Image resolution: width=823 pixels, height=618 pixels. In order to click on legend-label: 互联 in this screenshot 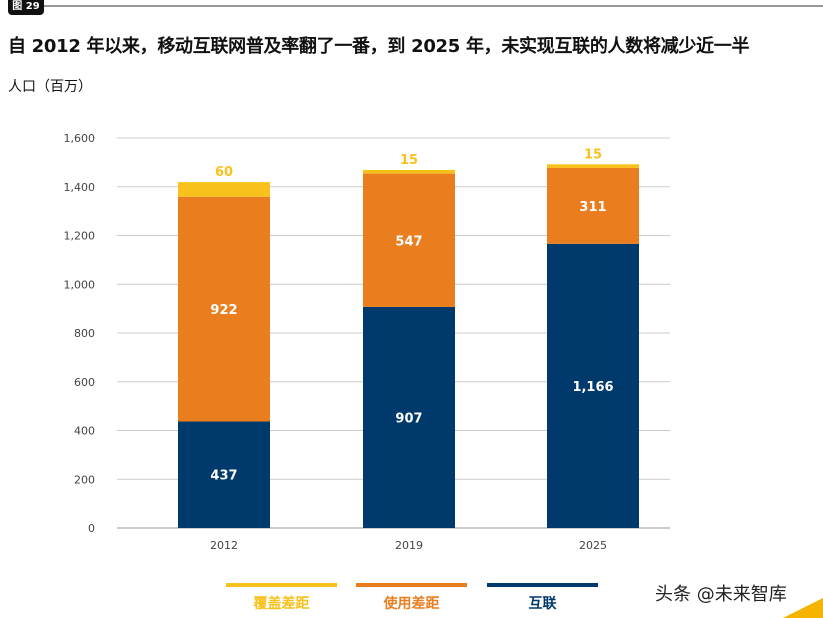, I will do `click(542, 604)`.